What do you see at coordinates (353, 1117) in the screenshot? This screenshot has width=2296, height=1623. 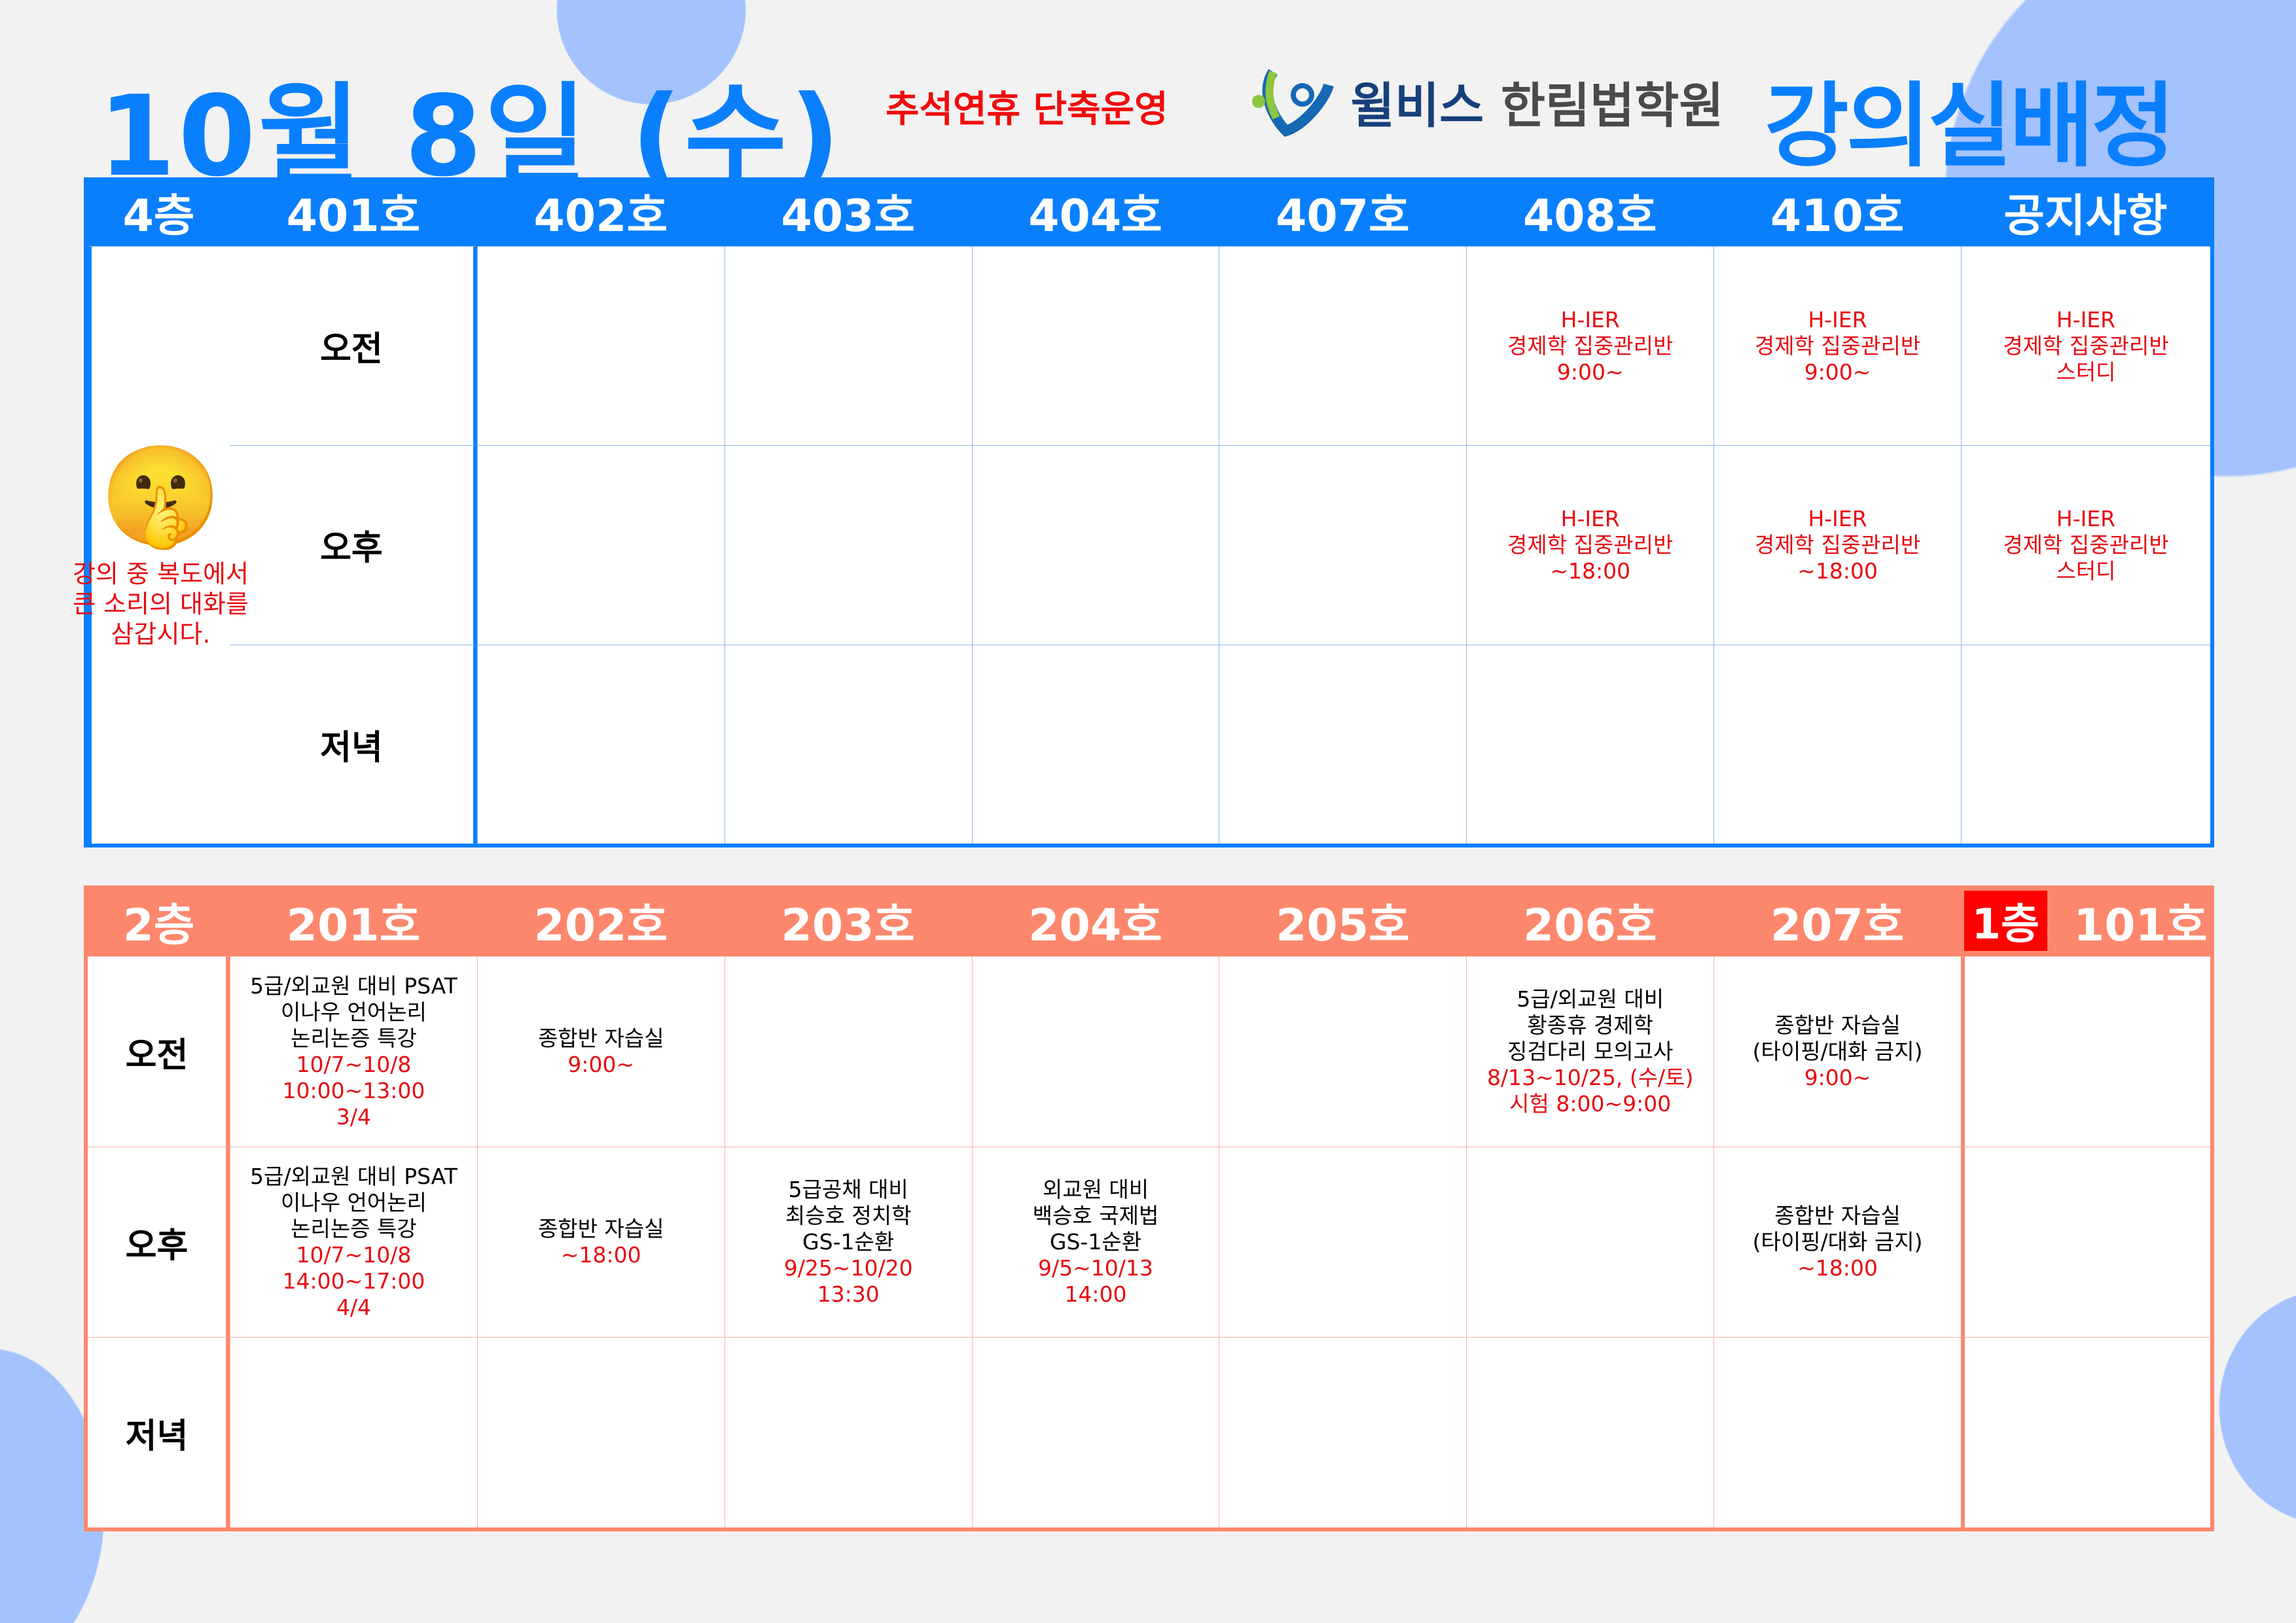 I see `cell-line: 3/4` at bounding box center [353, 1117].